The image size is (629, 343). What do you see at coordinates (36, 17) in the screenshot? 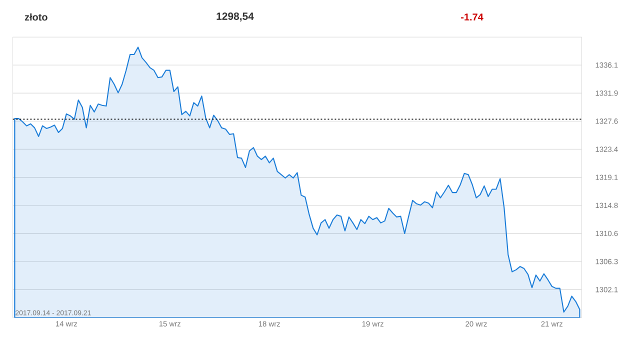
I see `chart-title: złoto` at bounding box center [36, 17].